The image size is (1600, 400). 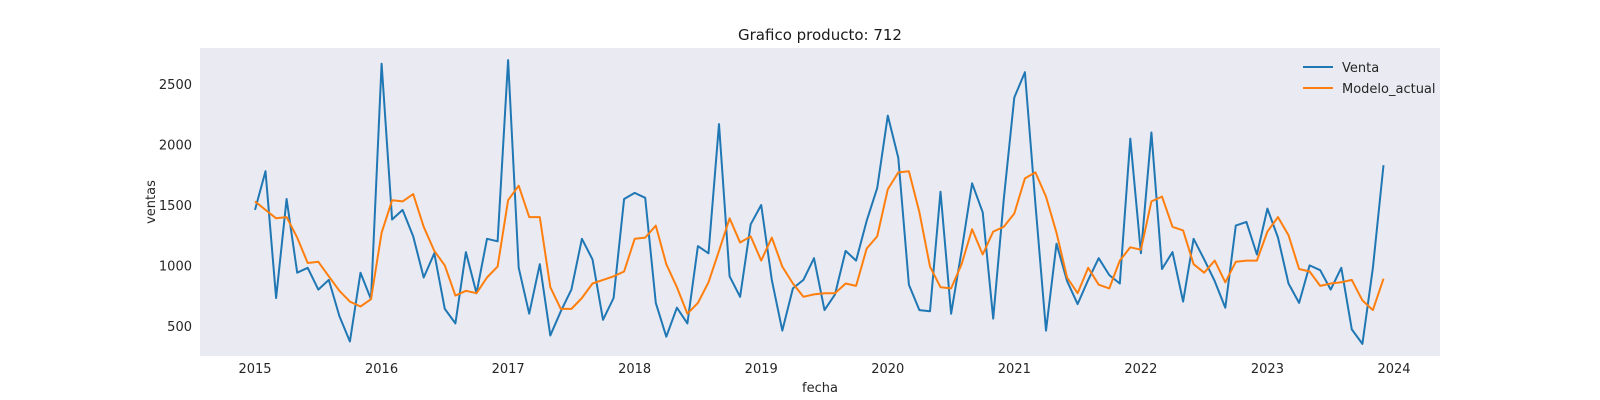 What do you see at coordinates (175, 146) in the screenshot?
I see `y-tick-label: 2000` at bounding box center [175, 146].